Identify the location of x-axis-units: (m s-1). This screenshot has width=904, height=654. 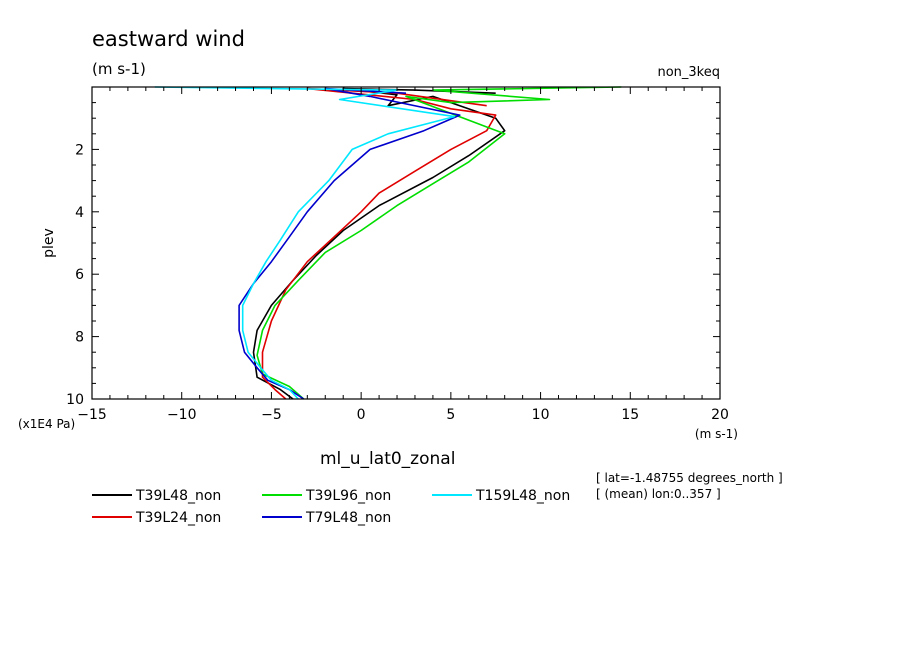
(716, 434).